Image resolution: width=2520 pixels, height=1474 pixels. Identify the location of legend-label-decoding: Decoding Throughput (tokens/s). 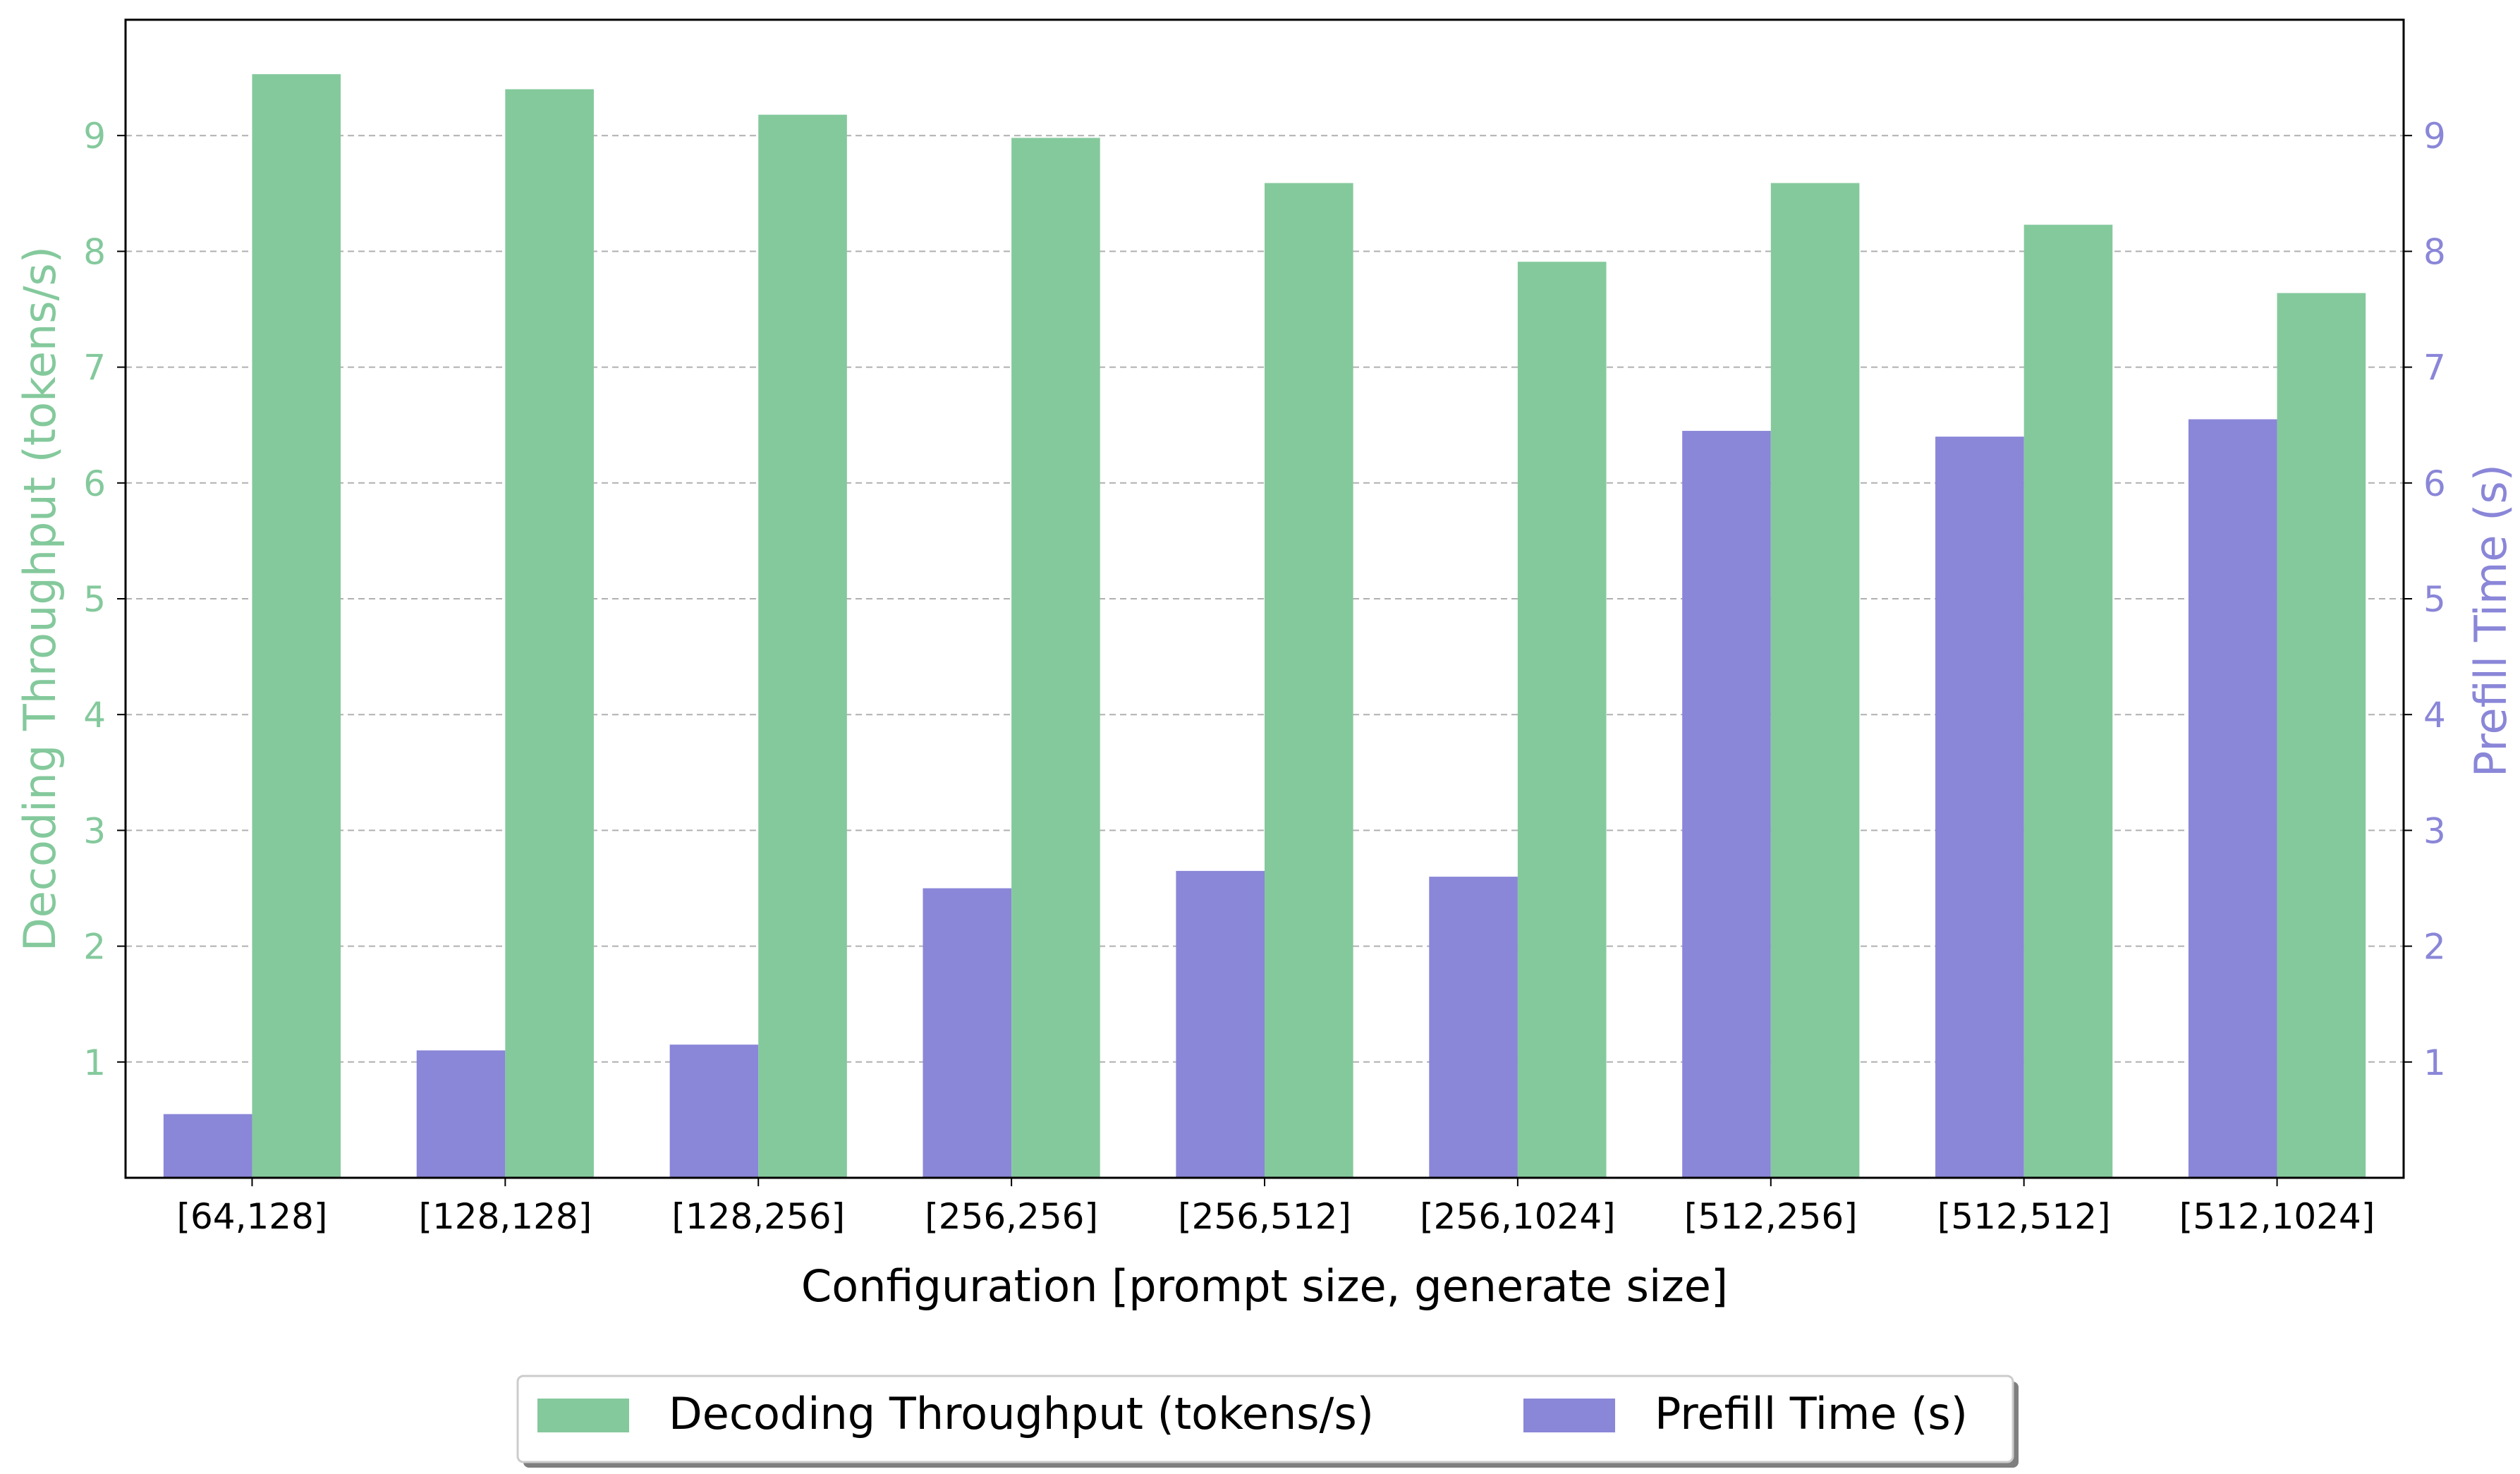
(1021, 1413).